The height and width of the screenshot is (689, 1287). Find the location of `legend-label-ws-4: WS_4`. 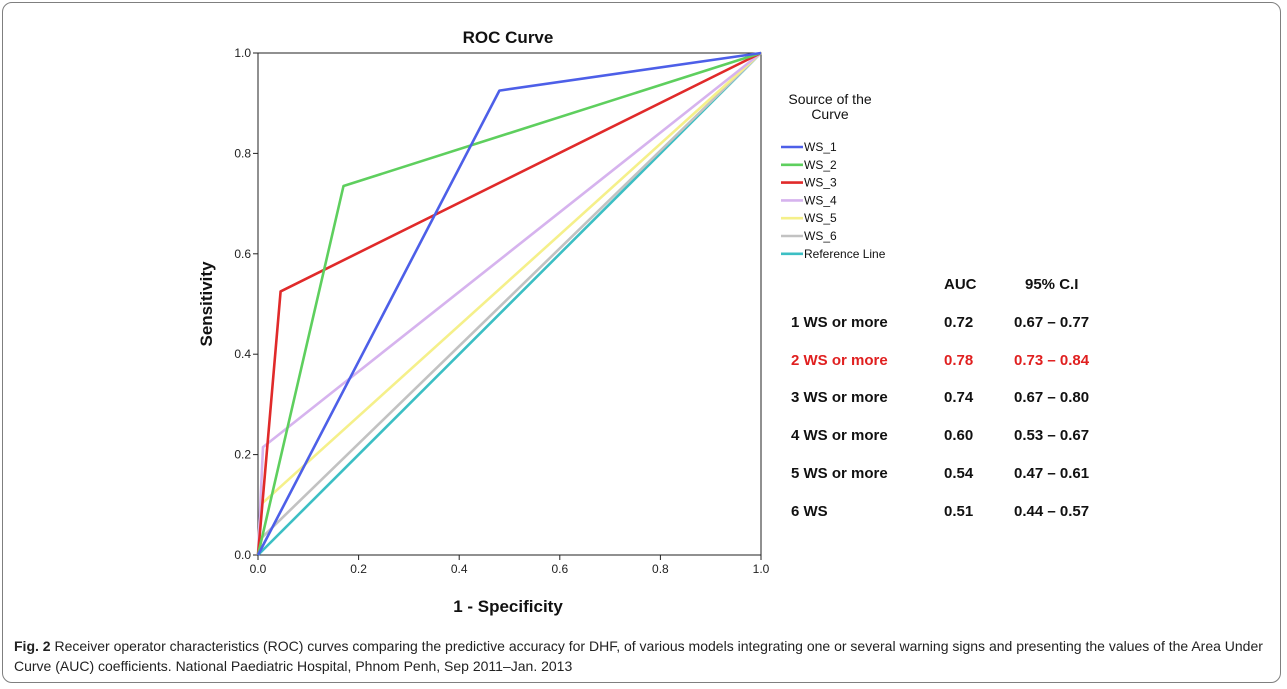

legend-label-ws-4: WS_4 is located at coordinates (820, 200).